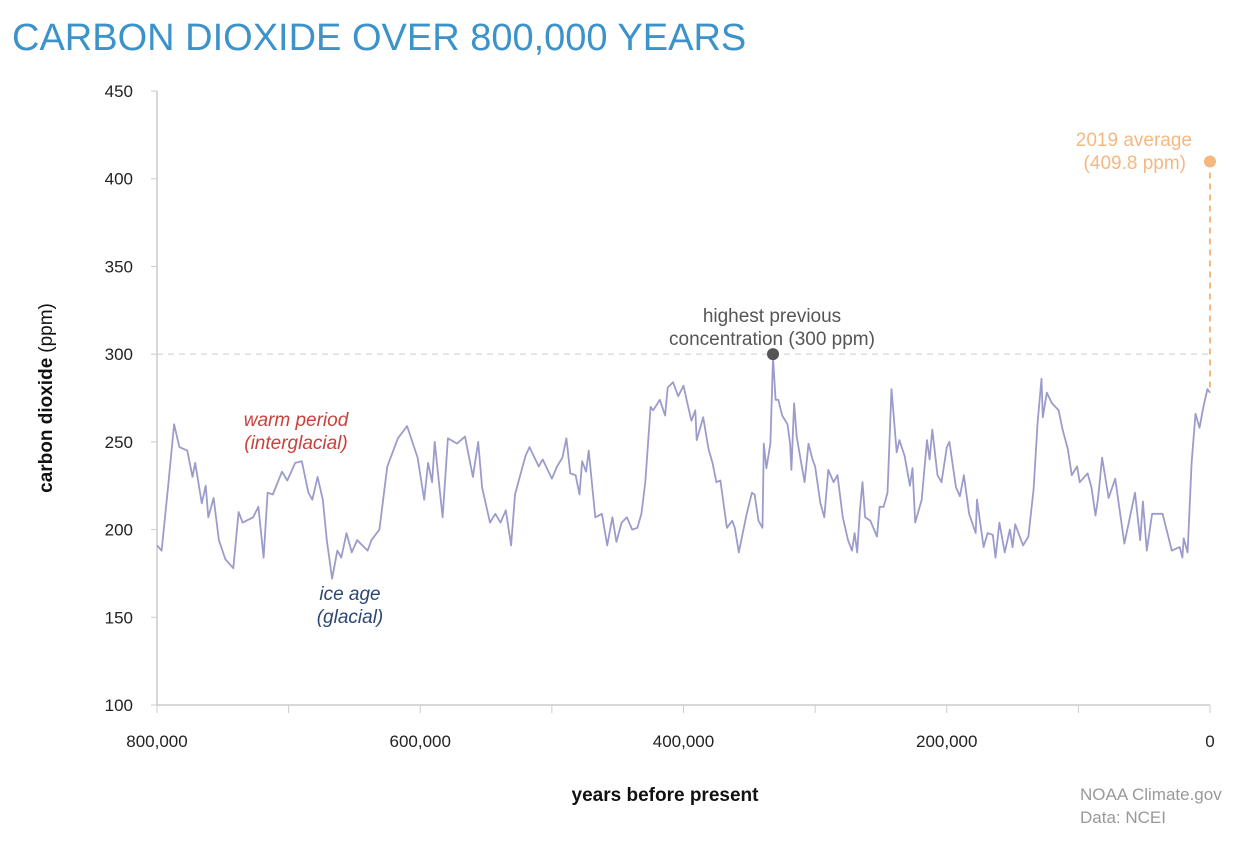 The image size is (1260, 848). What do you see at coordinates (379, 38) in the screenshot?
I see `chart-title: CARBON DIOXIDE OVER 800,000 YEARS` at bounding box center [379, 38].